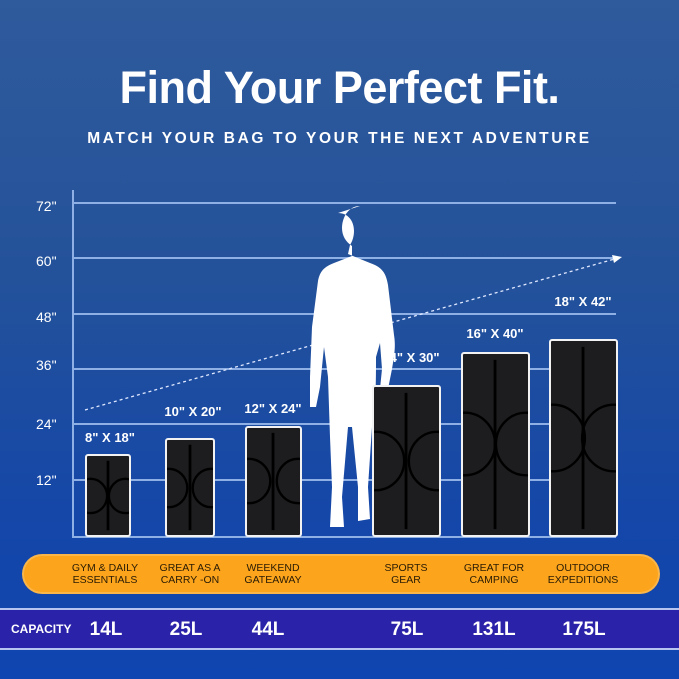  Describe the element at coordinates (73, 364) in the screenshot. I see `y-axis` at that location.